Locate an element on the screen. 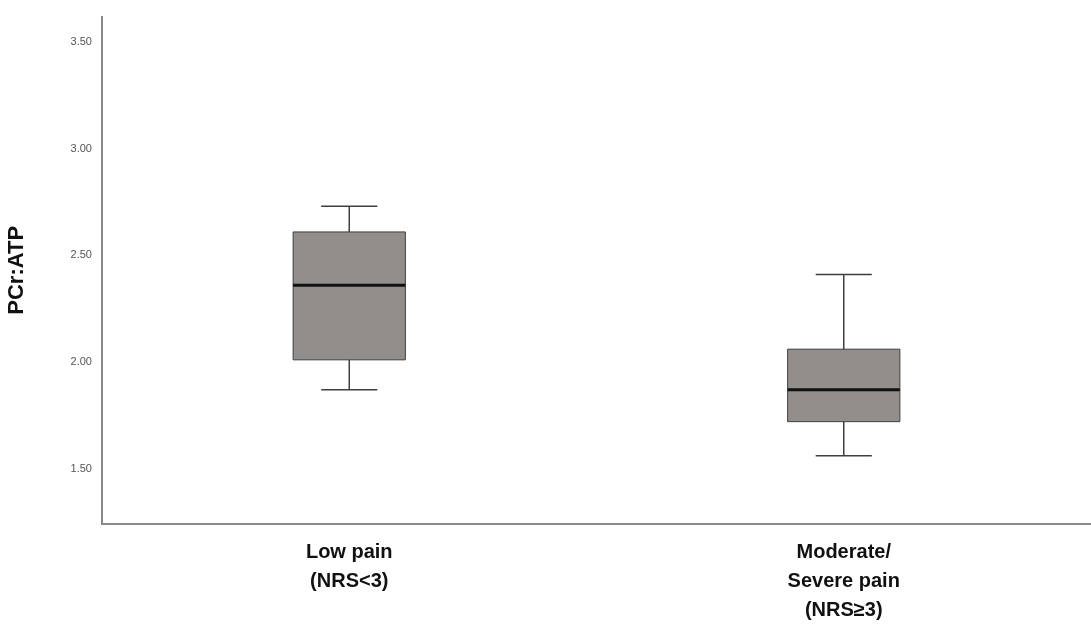 Image resolution: width=1091 pixels, height=643 pixels. y-axis-title: PCr:ATP is located at coordinates (16, 270).